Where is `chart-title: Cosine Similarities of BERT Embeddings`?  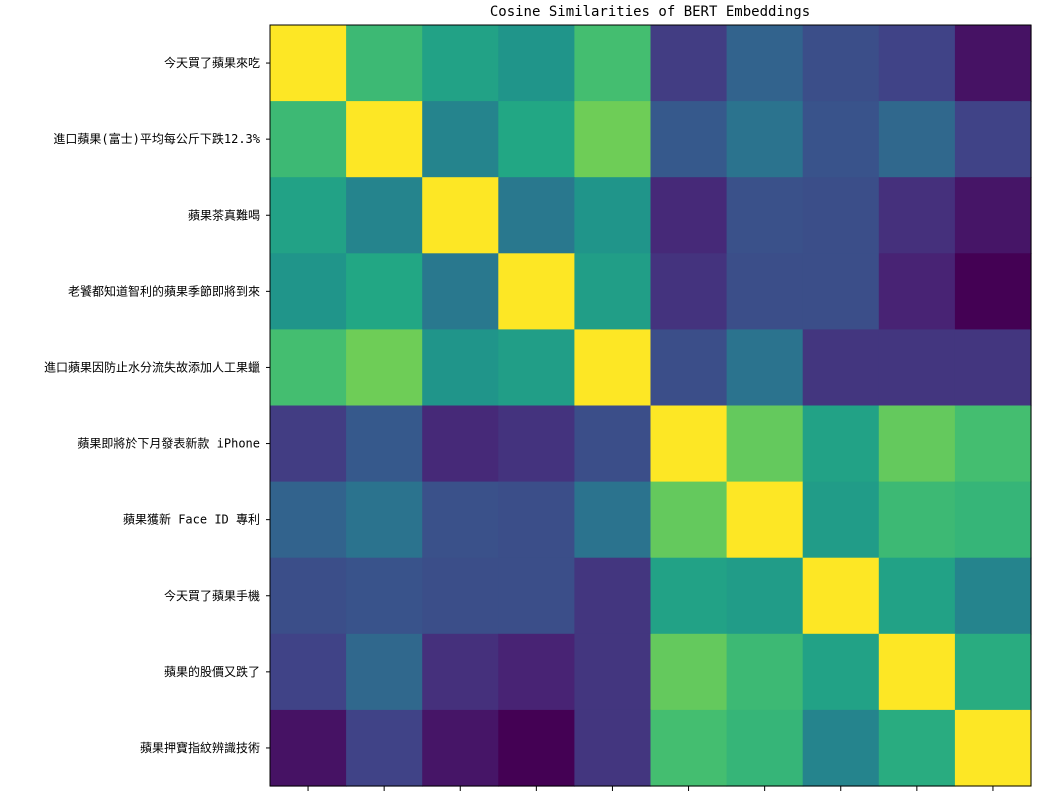 chart-title: Cosine Similarities of BERT Embeddings is located at coordinates (650, 12).